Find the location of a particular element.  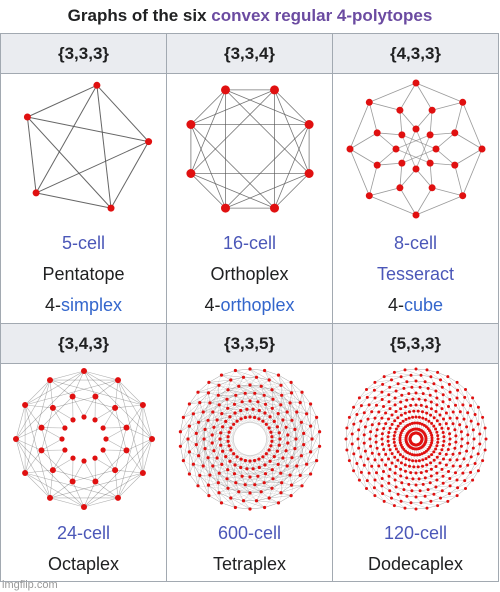

polytope-cell-600cell: 600-cell Tetraplex is located at coordinates (249, 472).